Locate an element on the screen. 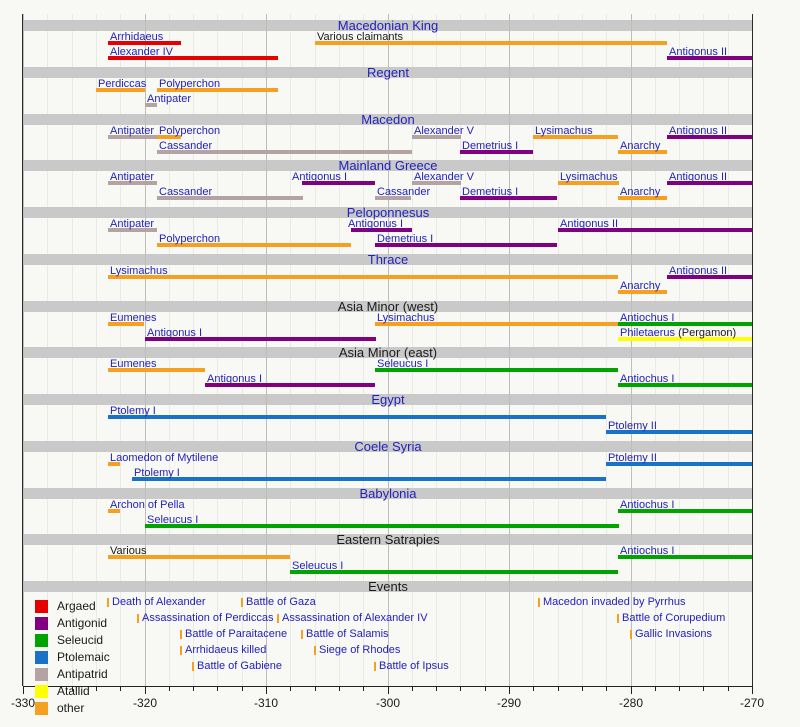 Image resolution: width=800 pixels, height=727 pixels. bar-antigonus-i is located at coordinates (290, 385).